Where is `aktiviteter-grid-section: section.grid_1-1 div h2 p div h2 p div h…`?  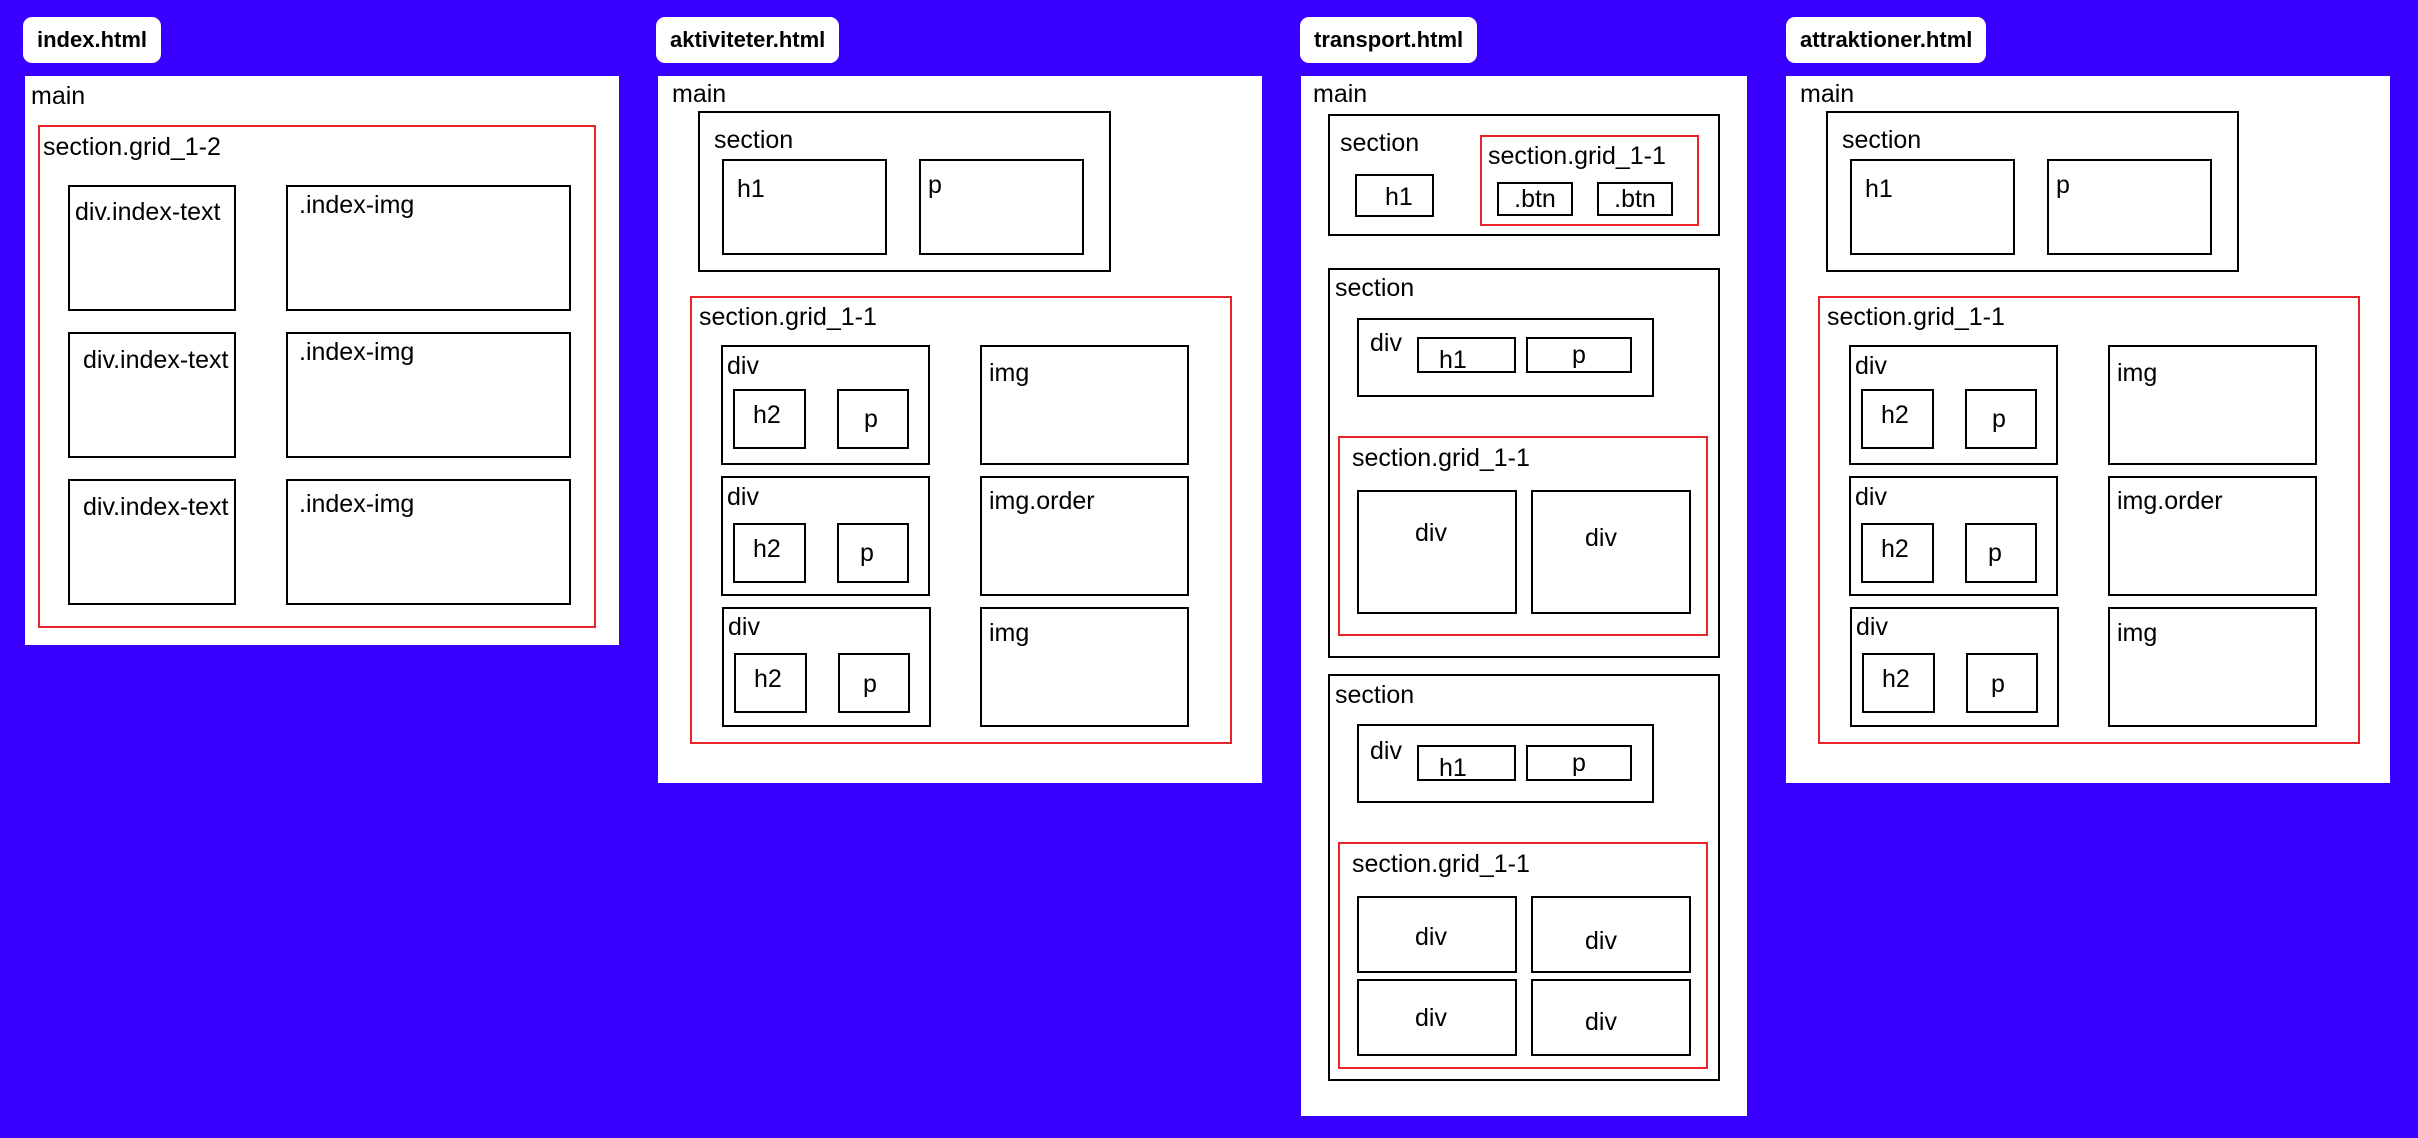 aktiviteter-grid-section: section.grid_1-1 div h2 p div h2 p div h… is located at coordinates (961, 520).